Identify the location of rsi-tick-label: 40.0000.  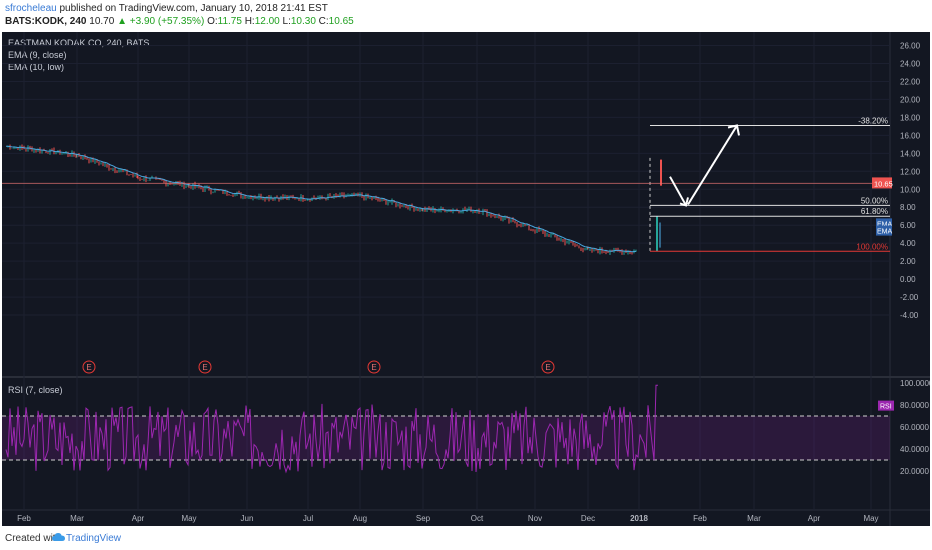
(914, 449).